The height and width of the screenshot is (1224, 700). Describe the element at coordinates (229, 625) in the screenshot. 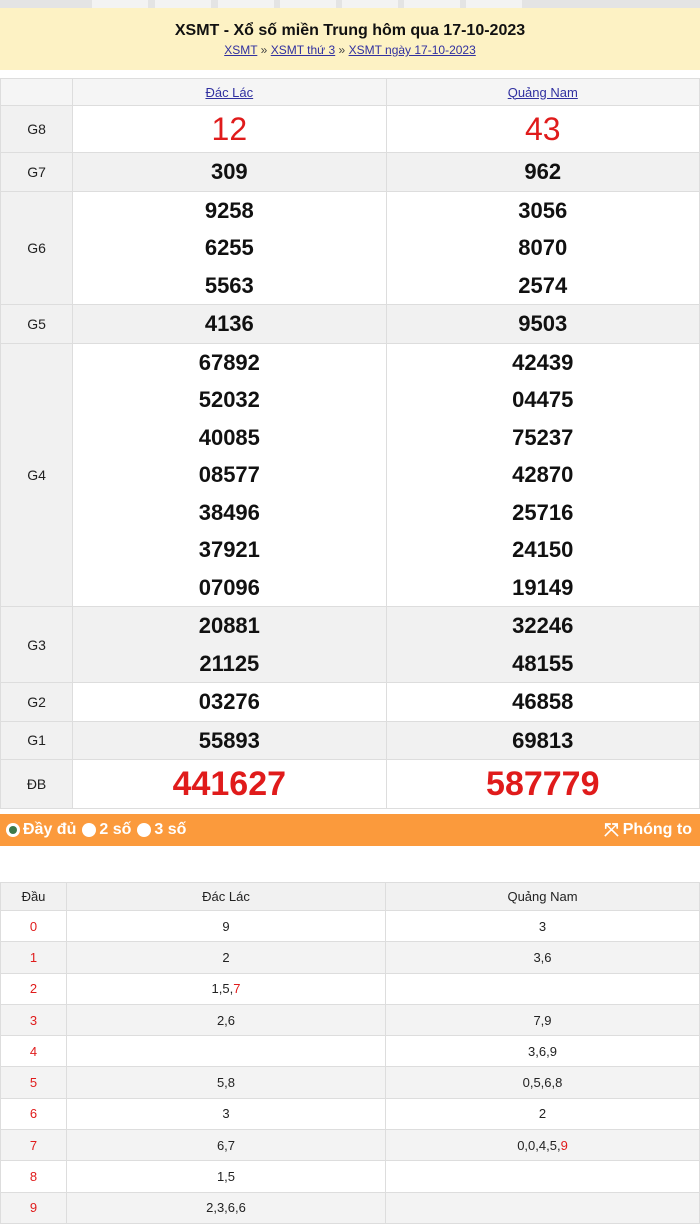

I see `prize-number: 20881` at that location.